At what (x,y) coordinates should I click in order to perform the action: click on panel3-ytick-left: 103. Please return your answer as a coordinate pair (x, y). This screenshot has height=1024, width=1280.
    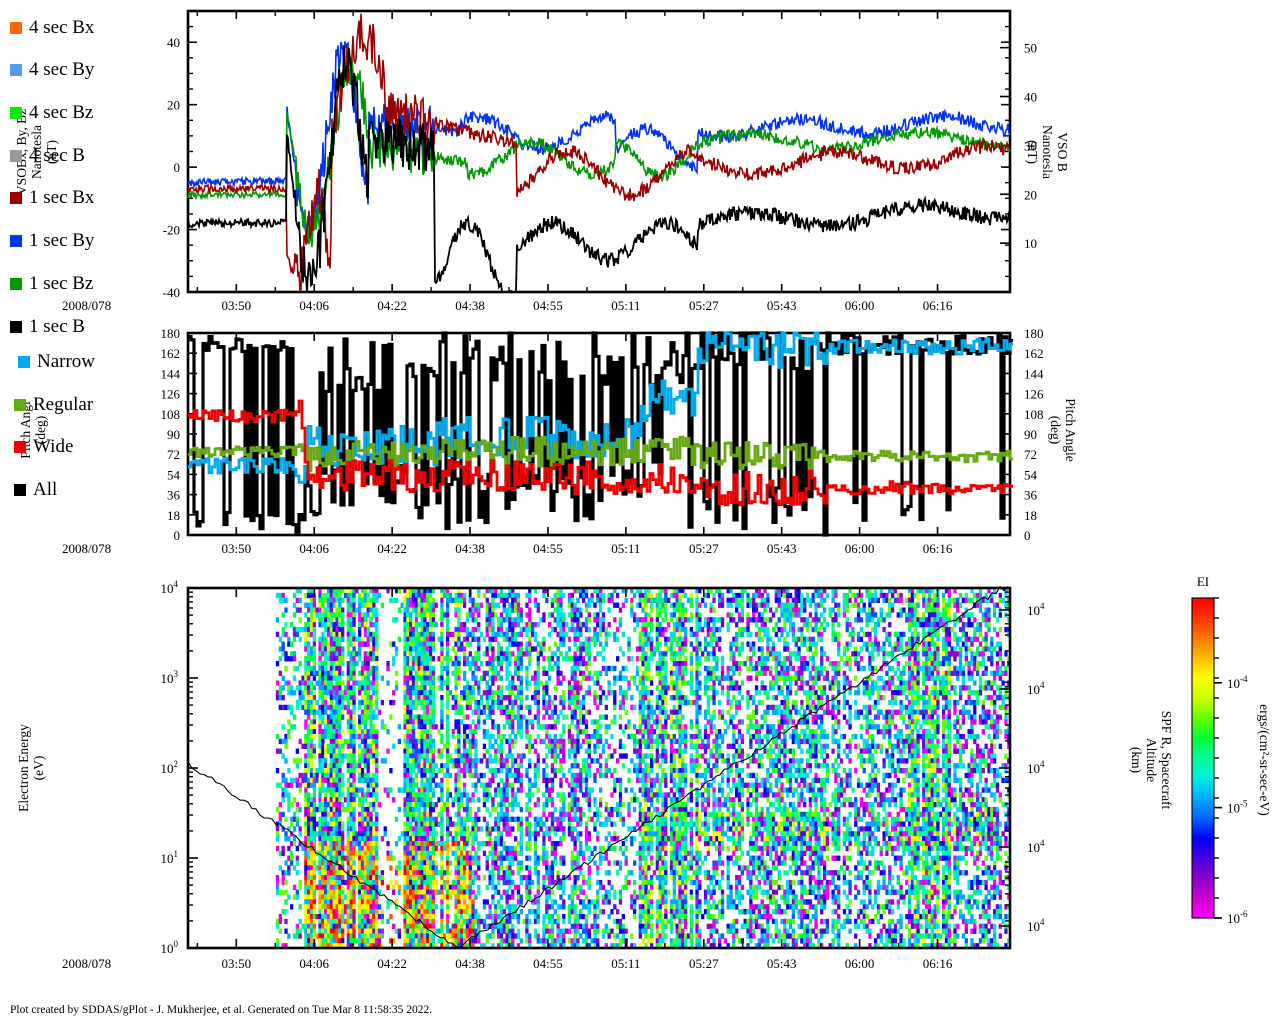
    Looking at the image, I should click on (170, 677).